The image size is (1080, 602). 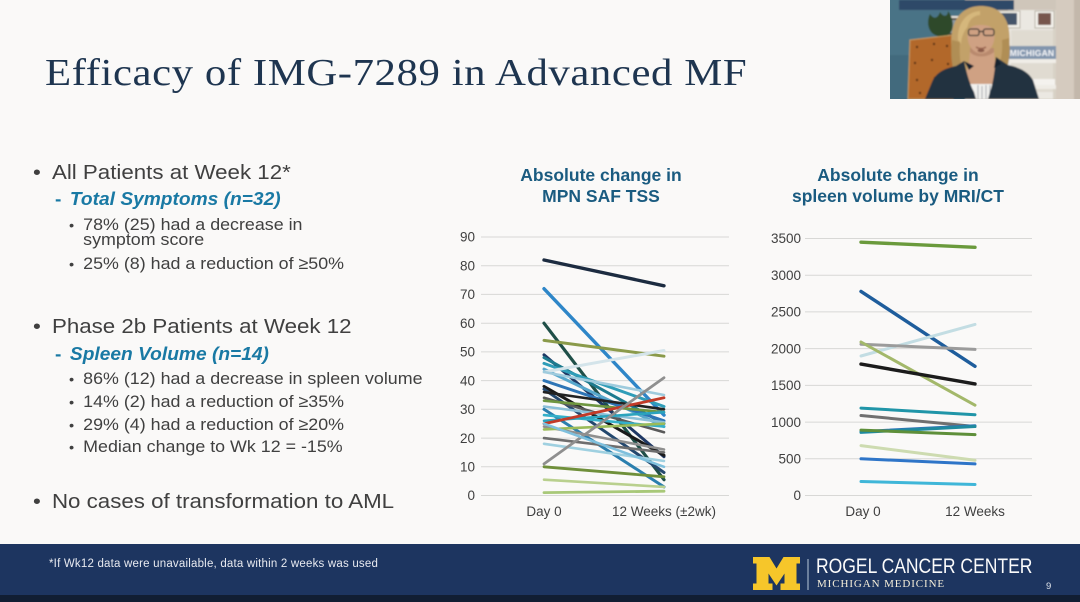 I want to click on svg-text: 70, so click(x=467, y=294).